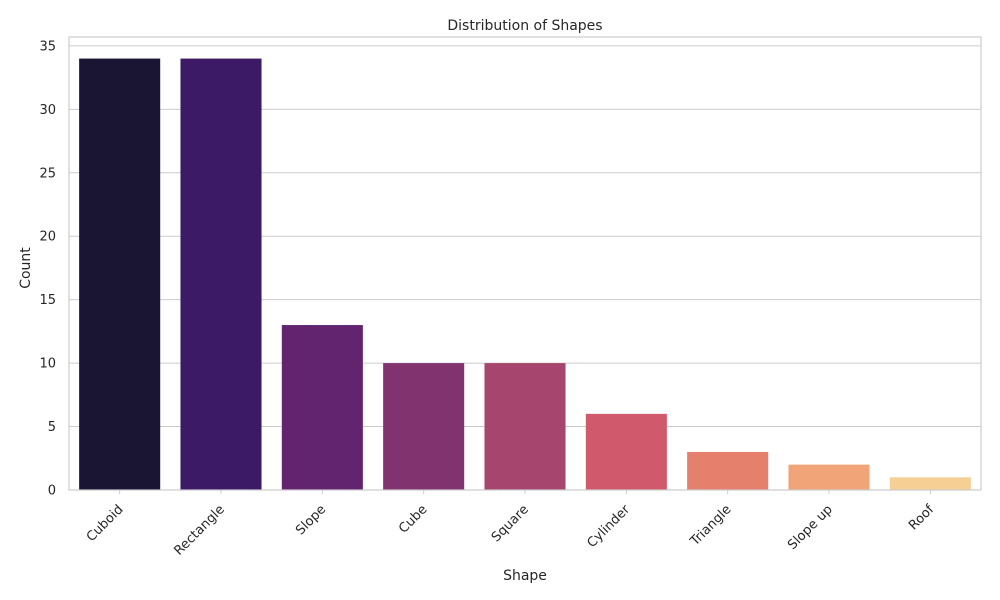 This screenshot has width=1000, height=600. I want to click on x-tick-label: Roof, so click(921, 517).